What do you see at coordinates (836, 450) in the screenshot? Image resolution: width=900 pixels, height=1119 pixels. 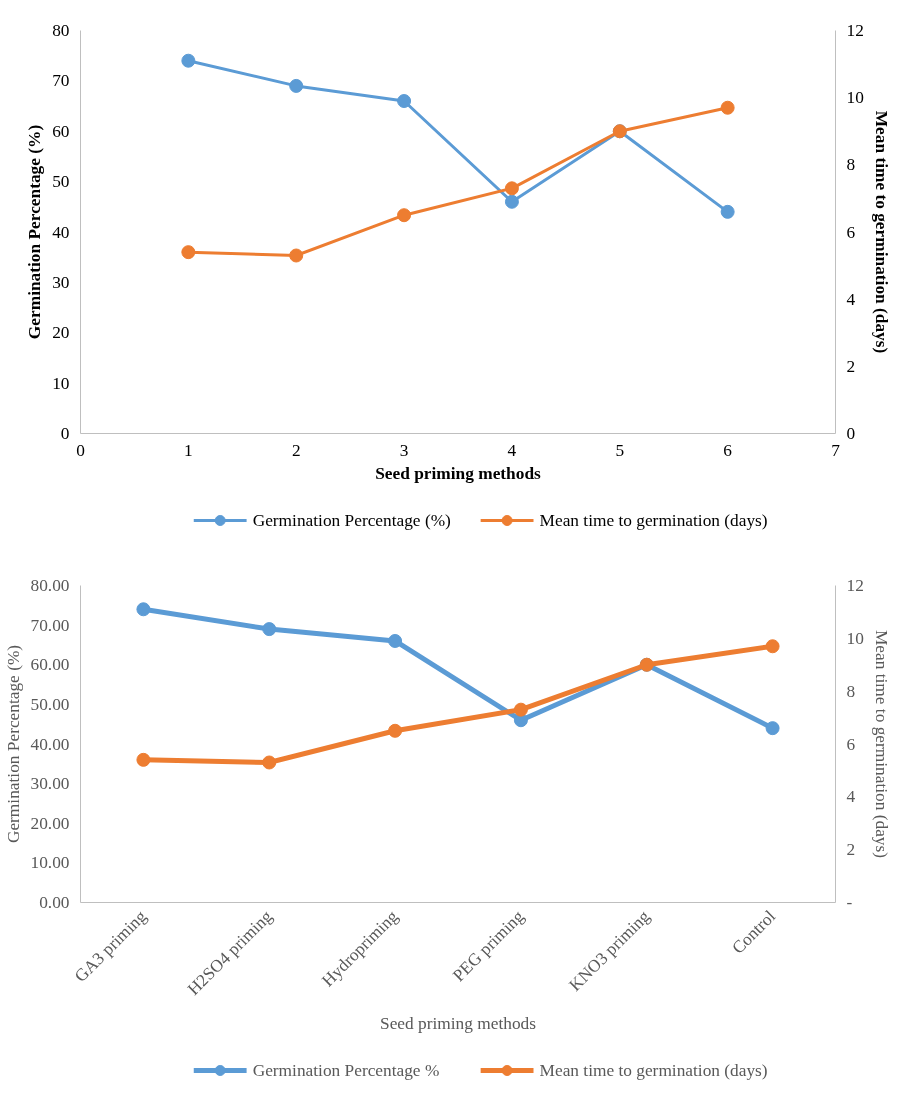 I see `x-tick-label: 7` at bounding box center [836, 450].